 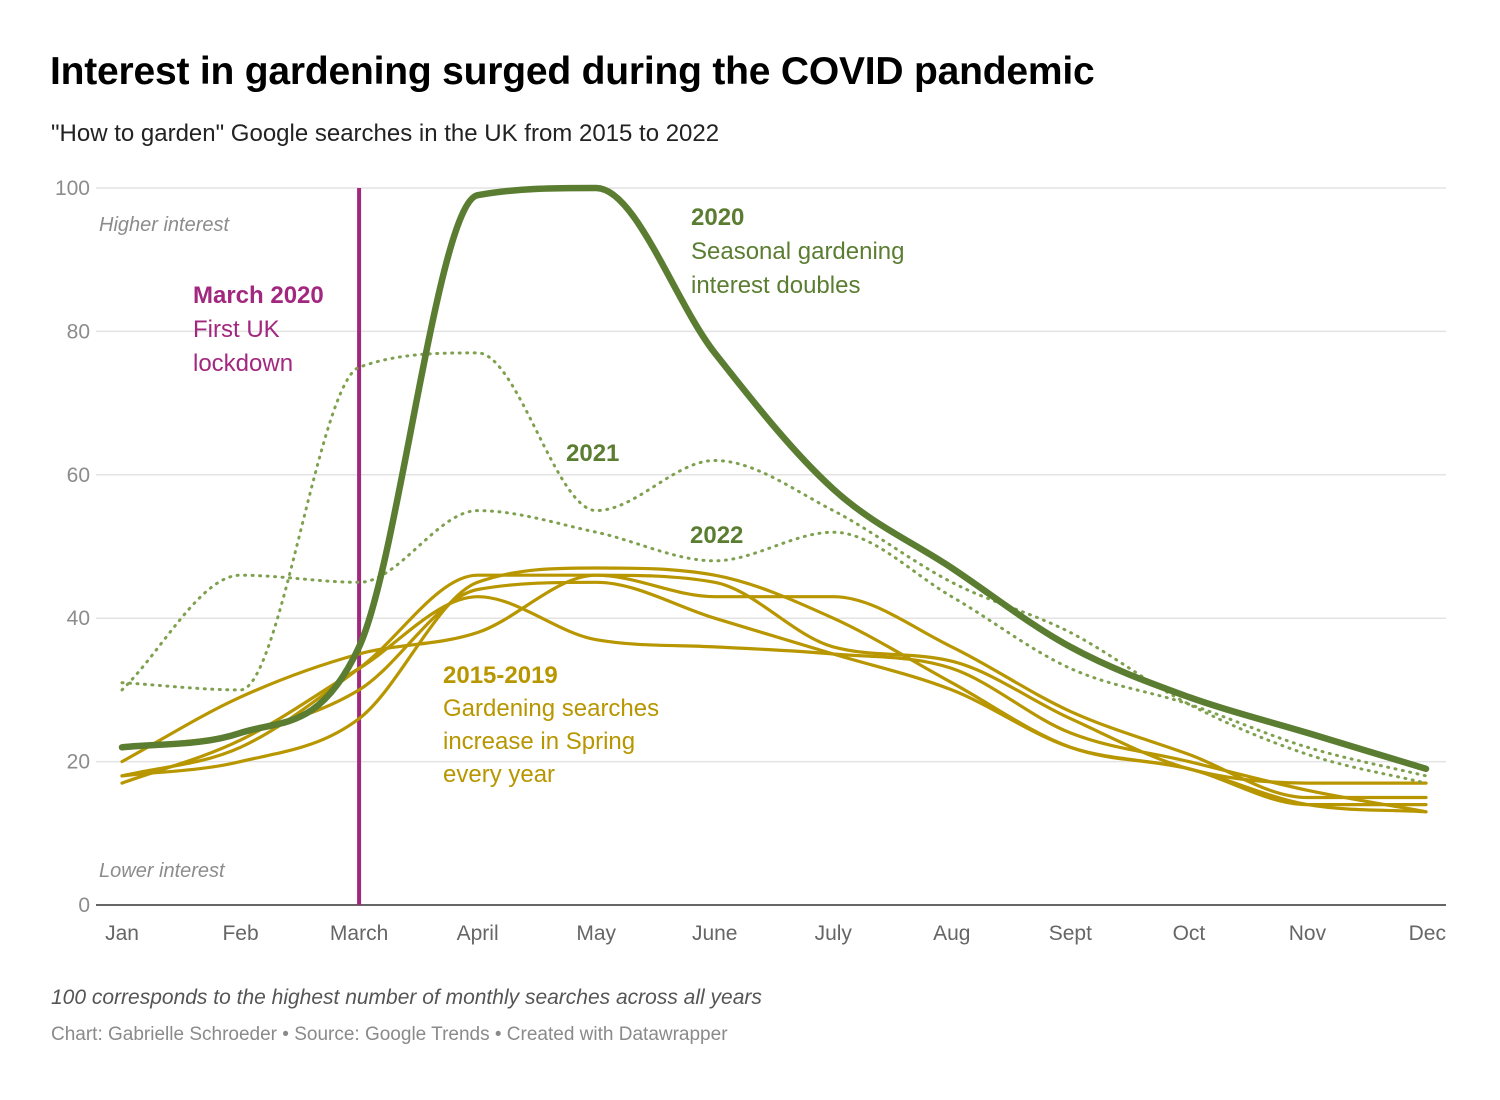 I want to click on x-tick-label: Aug, so click(x=951, y=933).